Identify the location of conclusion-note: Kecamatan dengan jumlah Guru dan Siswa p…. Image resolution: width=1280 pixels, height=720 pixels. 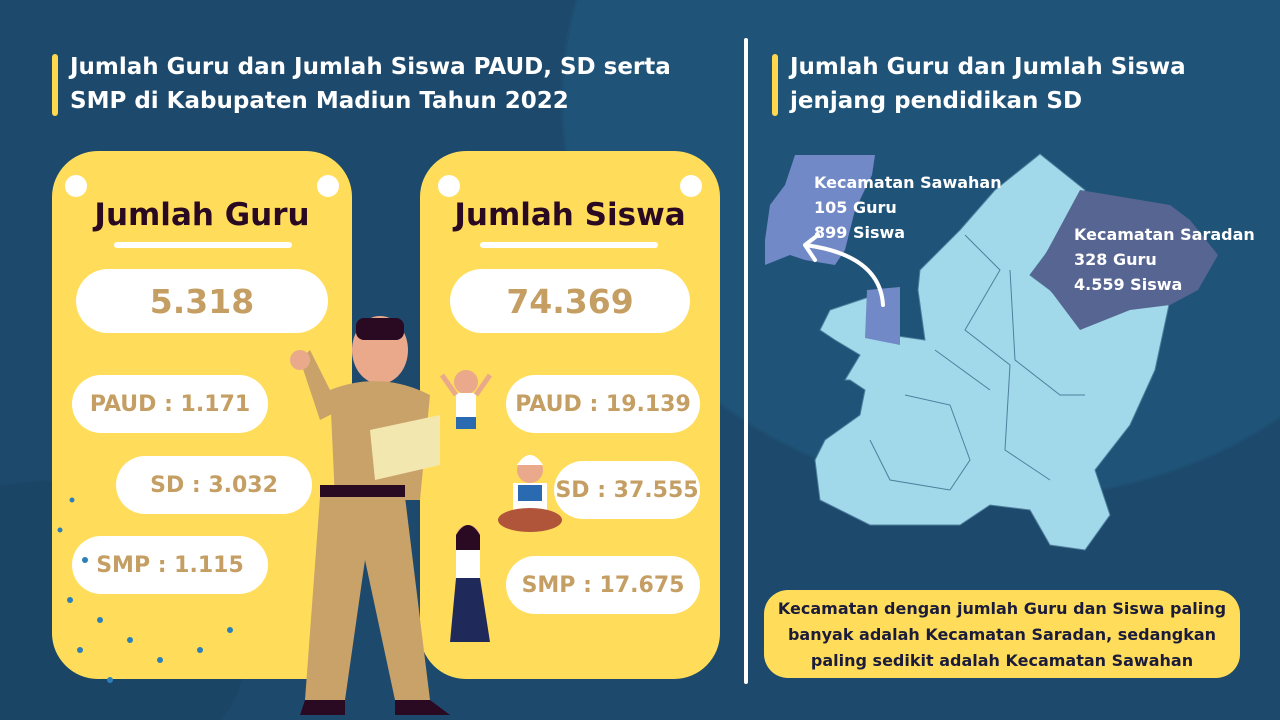
(1002, 634).